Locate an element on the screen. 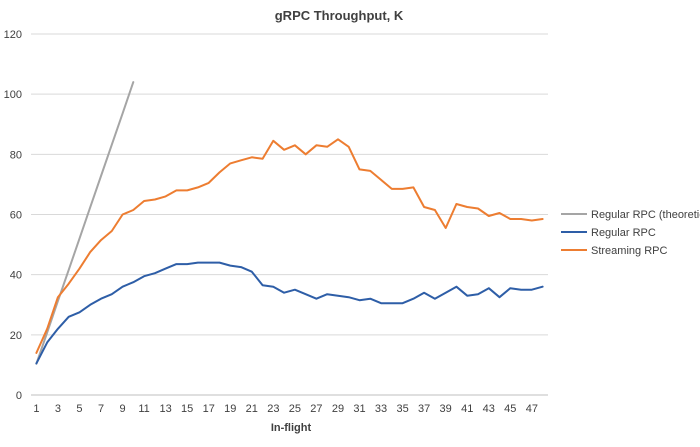 The width and height of the screenshot is (700, 447). legend-label: Streaming RPC is located at coordinates (629, 251).